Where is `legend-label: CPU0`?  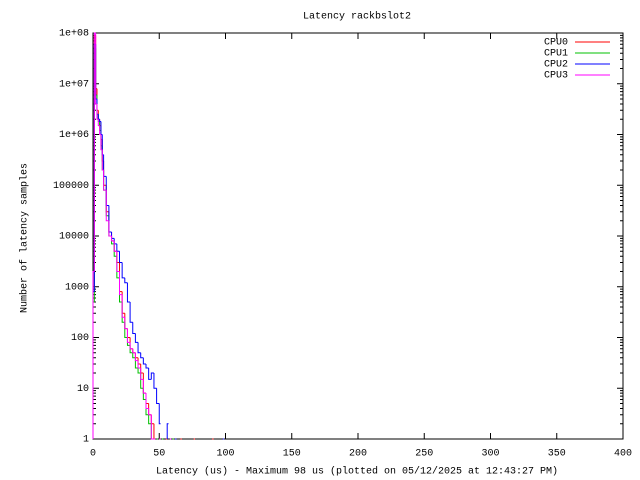 legend-label: CPU0 is located at coordinates (556, 43).